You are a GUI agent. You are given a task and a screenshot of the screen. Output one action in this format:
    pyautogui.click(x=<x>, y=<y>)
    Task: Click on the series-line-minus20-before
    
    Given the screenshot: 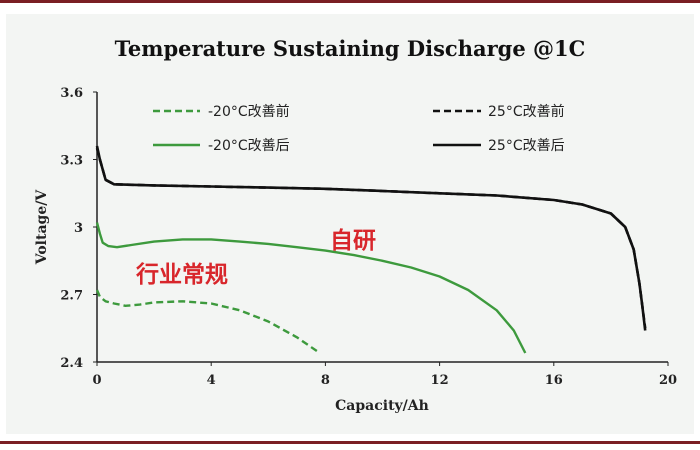 What is the action you would take?
    pyautogui.click(x=208, y=321)
    